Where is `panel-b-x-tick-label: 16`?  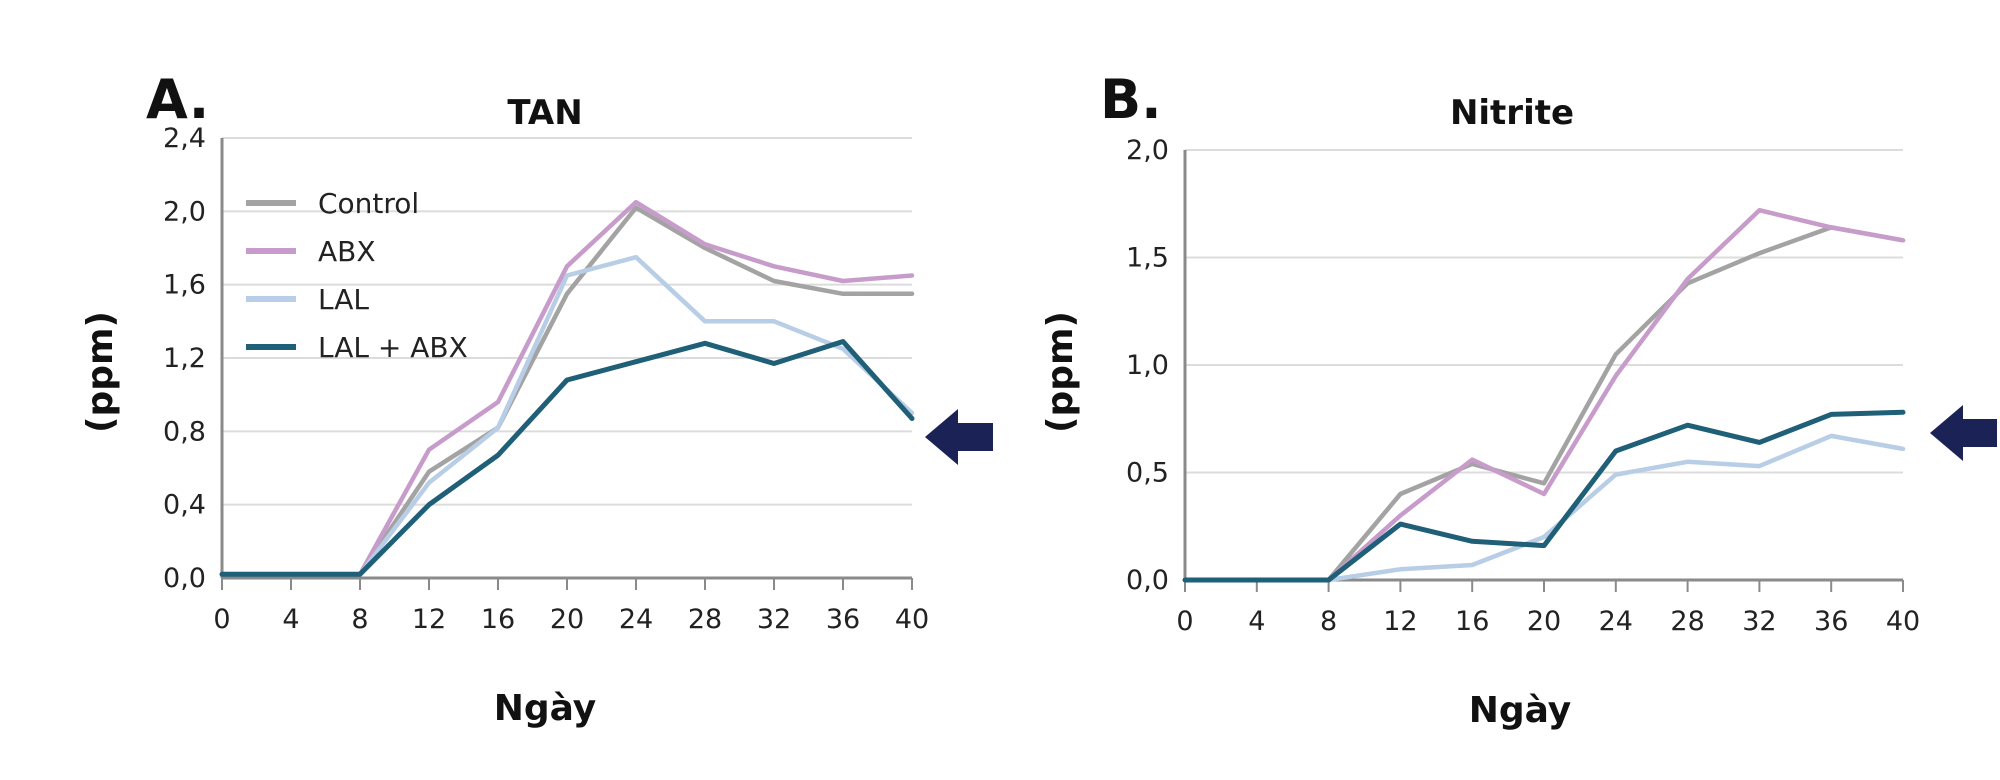 panel-b-x-tick-label: 16 is located at coordinates (1472, 621).